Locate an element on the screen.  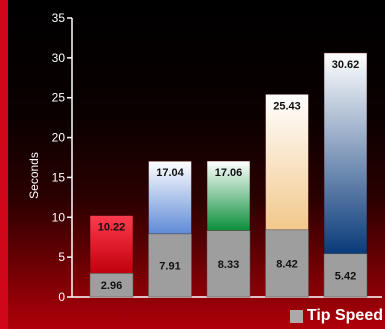
data-label-total: 17.04 is located at coordinates (170, 173).